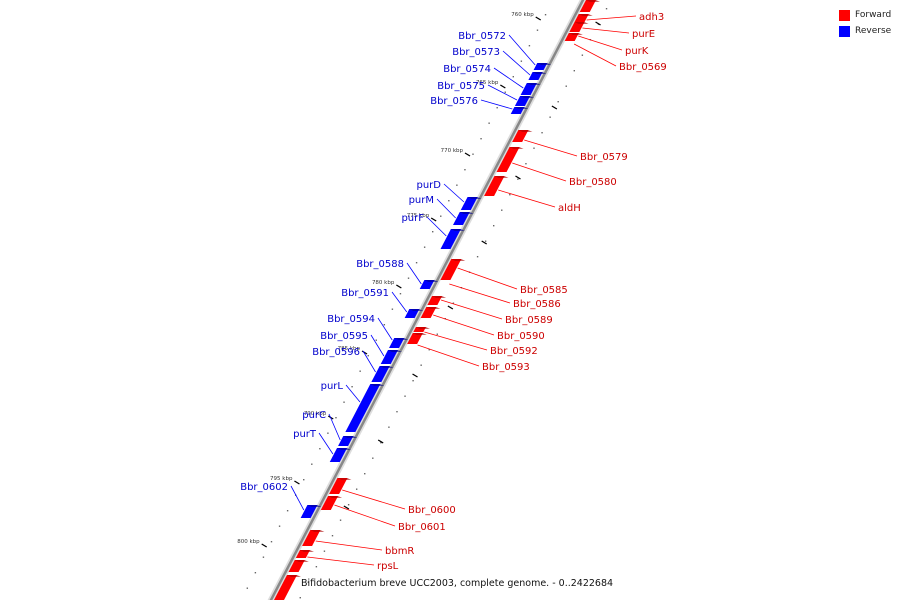 The height and width of the screenshot is (600, 900). I want to click on tick-label: 785 kbp, so click(349, 349).